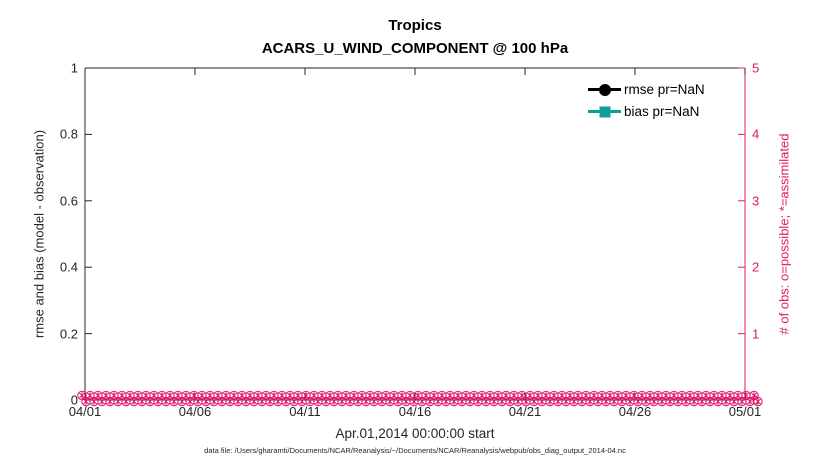 This screenshot has width=830, height=470. Describe the element at coordinates (646, 100) in the screenshot. I see `legend: rmse pr=NaN bias pr=NaN` at that location.